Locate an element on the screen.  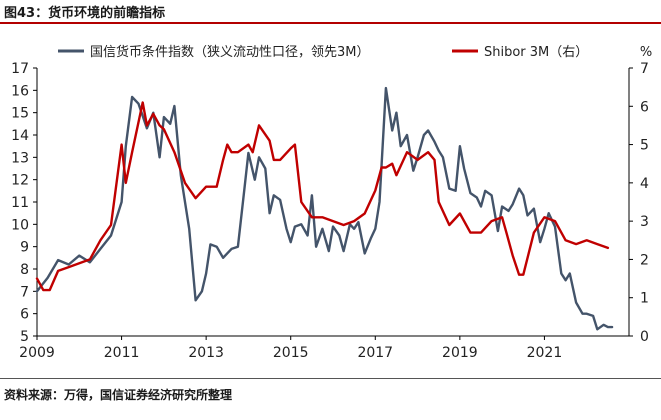
left-tick-label: 15 is located at coordinates (20, 114).